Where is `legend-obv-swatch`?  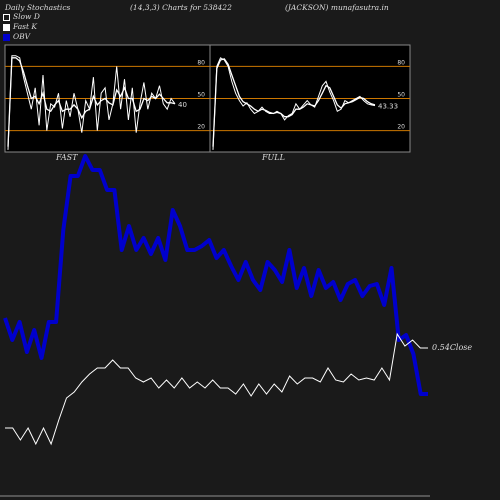 legend-obv-swatch is located at coordinates (6, 37).